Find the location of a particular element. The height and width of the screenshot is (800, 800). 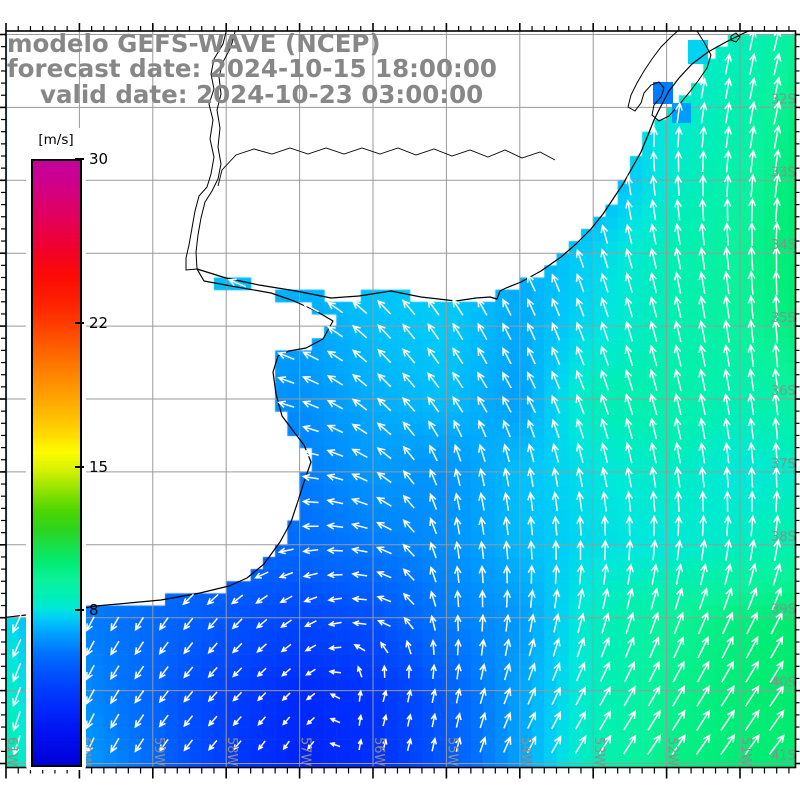

latitude-label: 37S is located at coordinates (783, 464).